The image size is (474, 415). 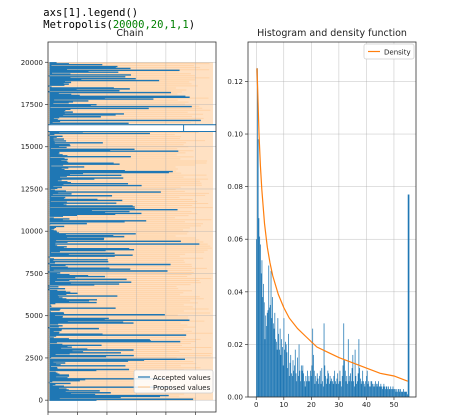 I want to click on chain-y-tick-label: 17500, so click(x=32, y=105).